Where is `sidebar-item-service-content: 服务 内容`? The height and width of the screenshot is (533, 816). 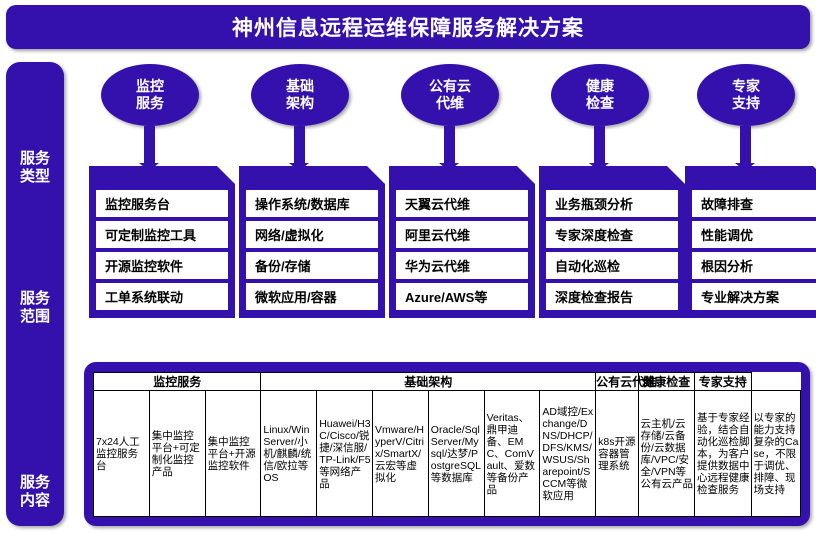
sidebar-item-service-content: 服务 内容 is located at coordinates (35, 492).